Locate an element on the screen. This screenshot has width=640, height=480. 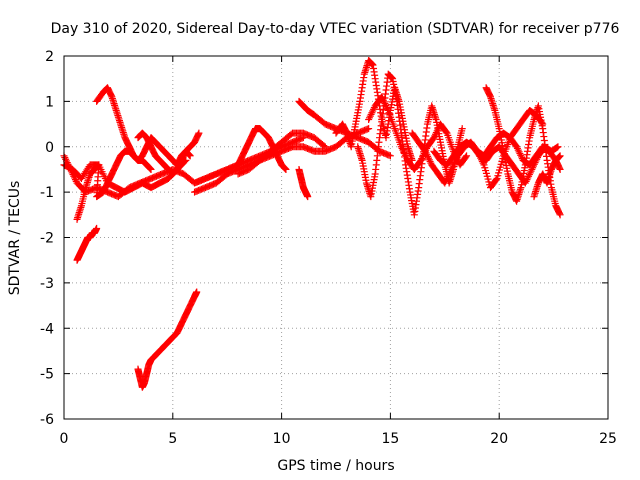
y-tick-label: -6 is located at coordinates (47, 420).